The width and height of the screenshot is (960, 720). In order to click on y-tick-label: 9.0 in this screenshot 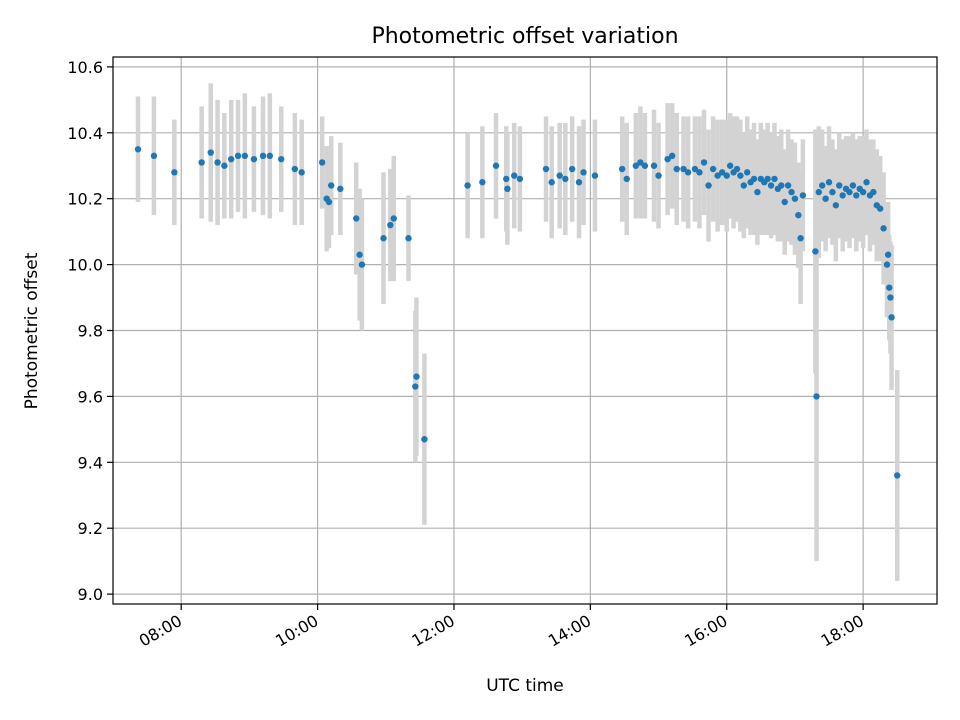, I will do `click(90, 594)`.